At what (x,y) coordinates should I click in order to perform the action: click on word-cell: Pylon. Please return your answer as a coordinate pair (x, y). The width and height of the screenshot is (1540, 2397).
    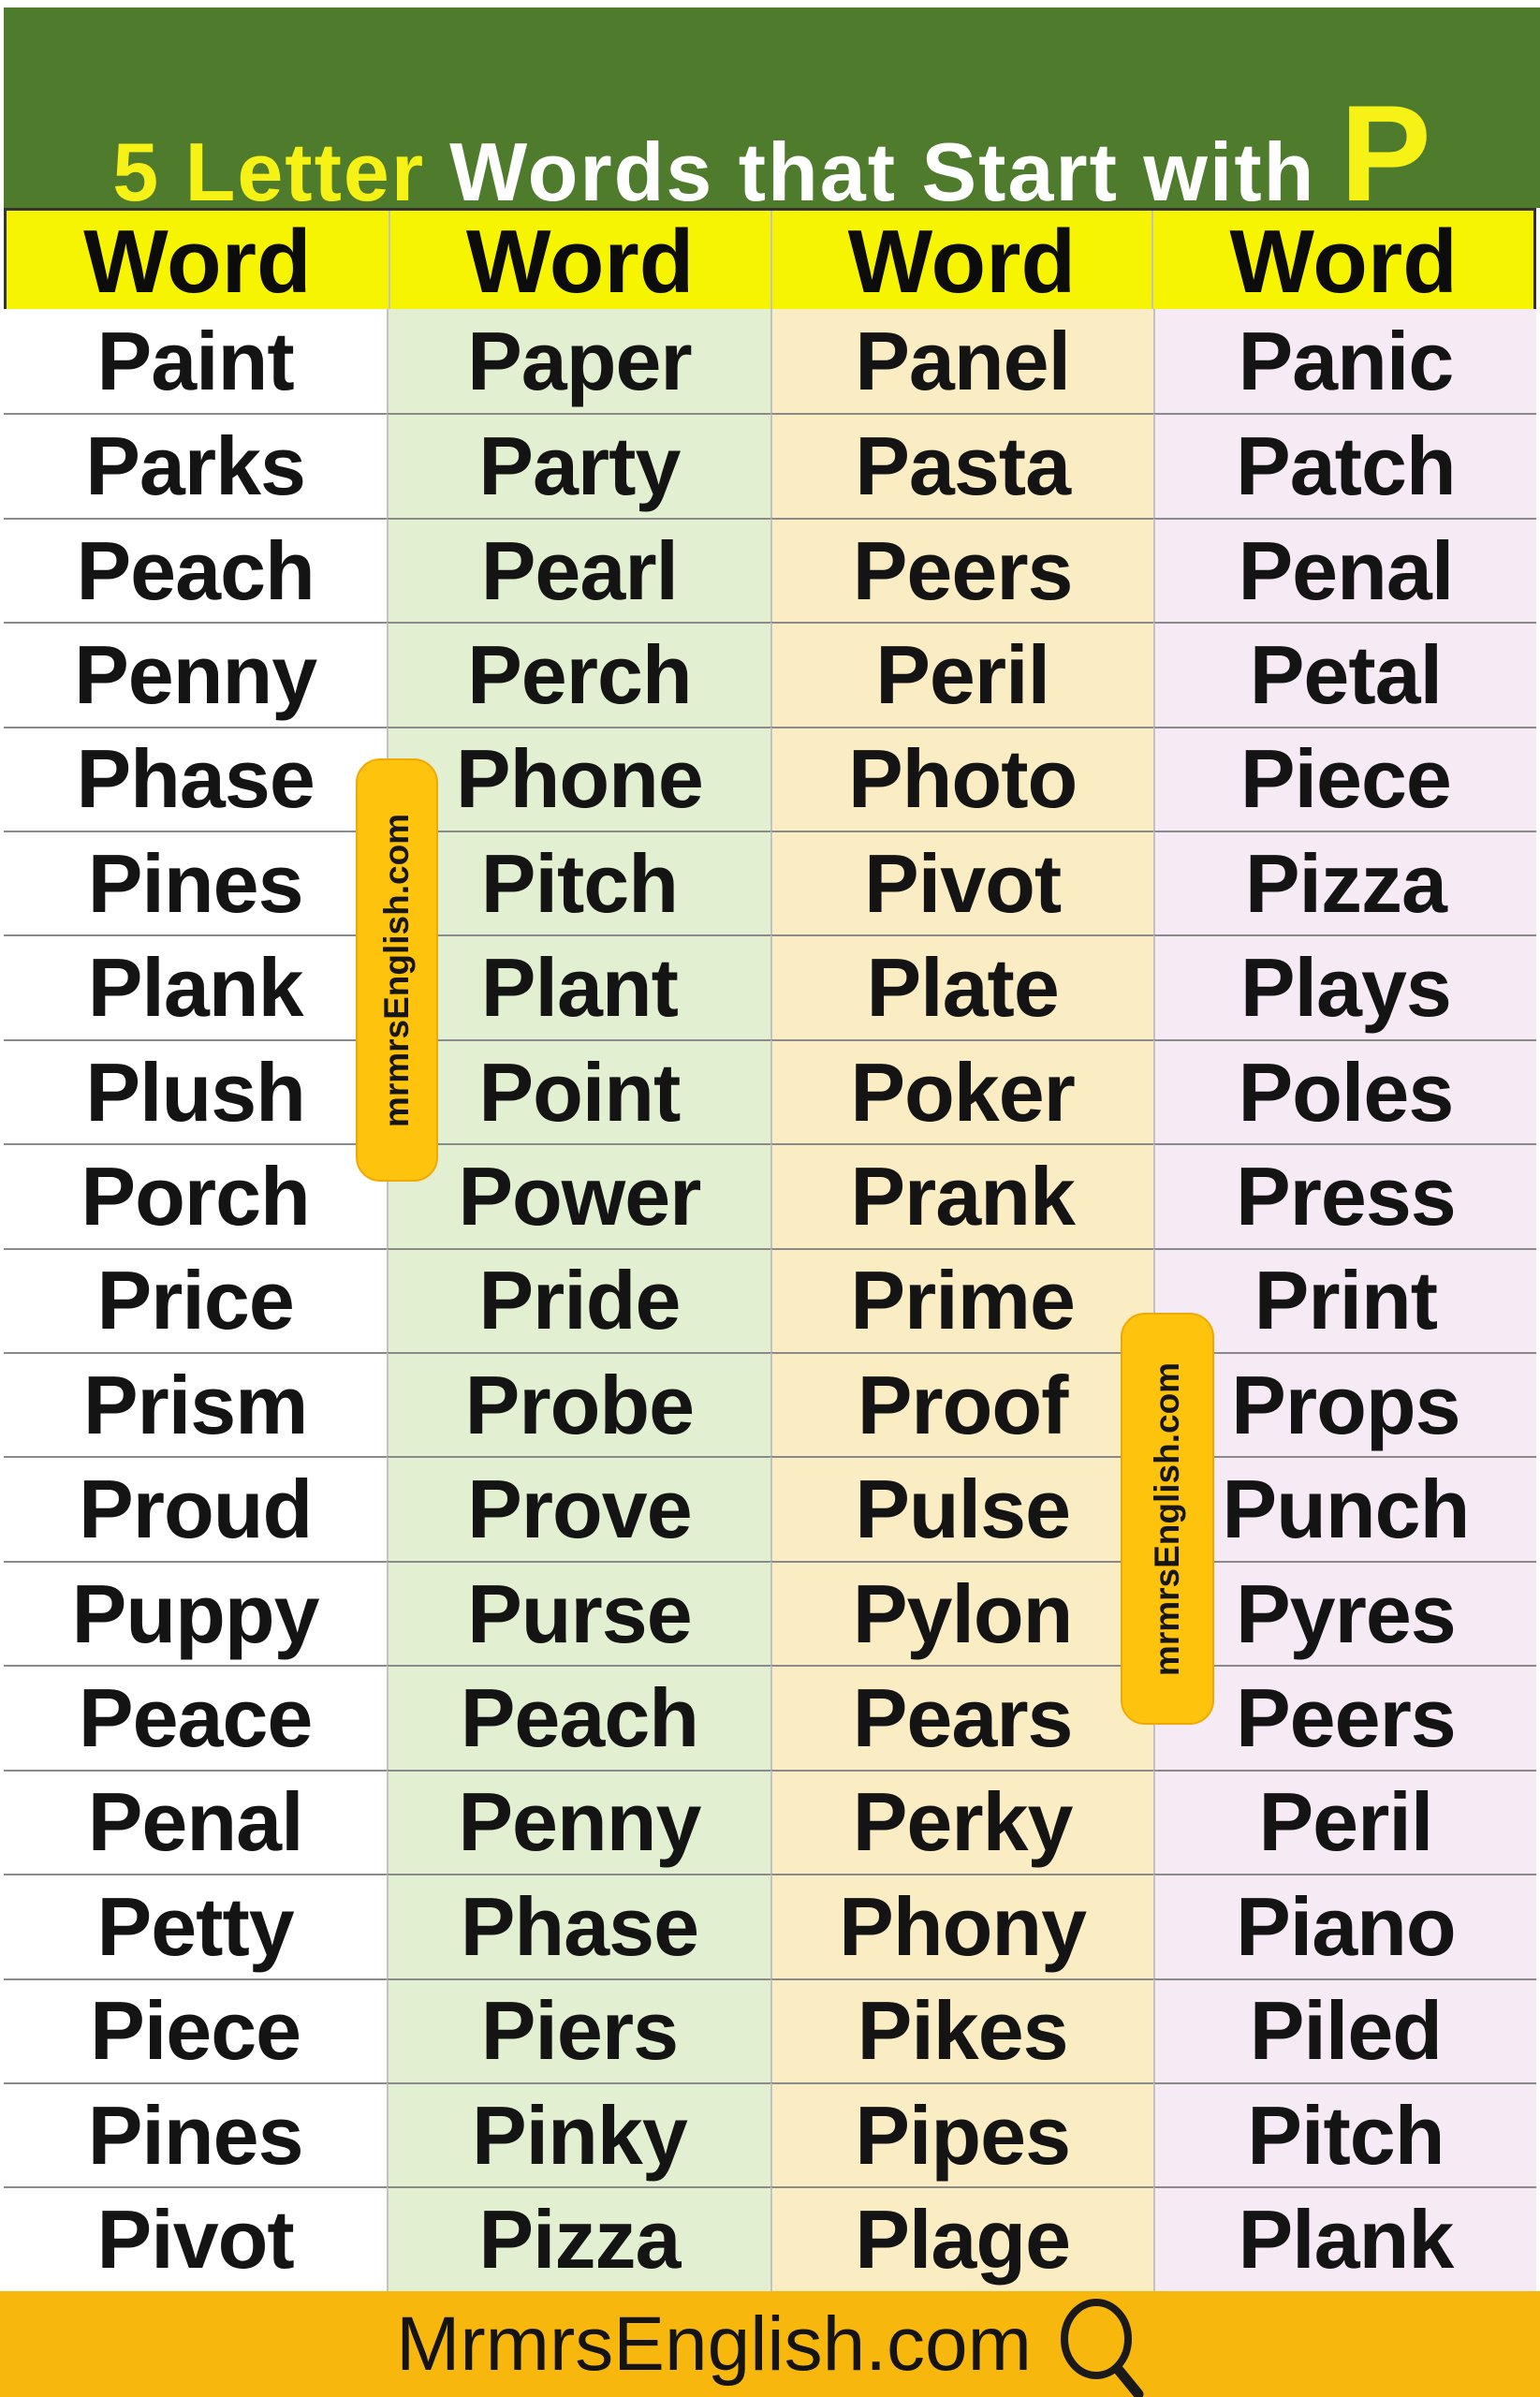
    Looking at the image, I should click on (961, 1613).